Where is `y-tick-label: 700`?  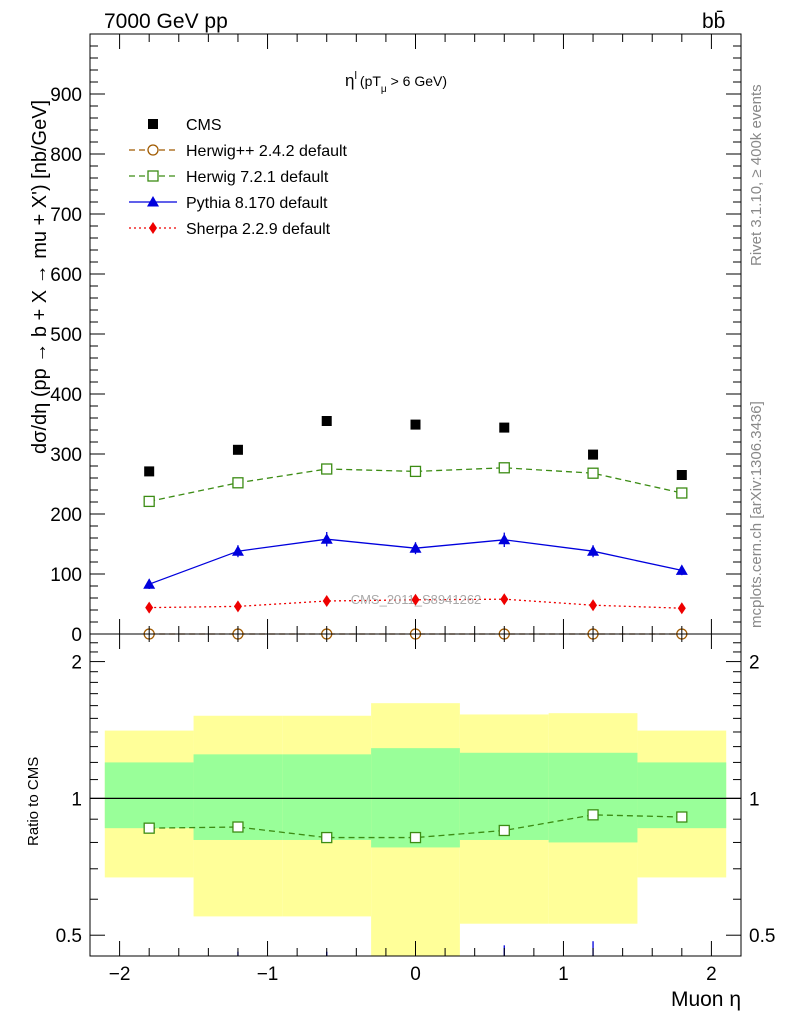
y-tick-label: 700 is located at coordinates (66, 215).